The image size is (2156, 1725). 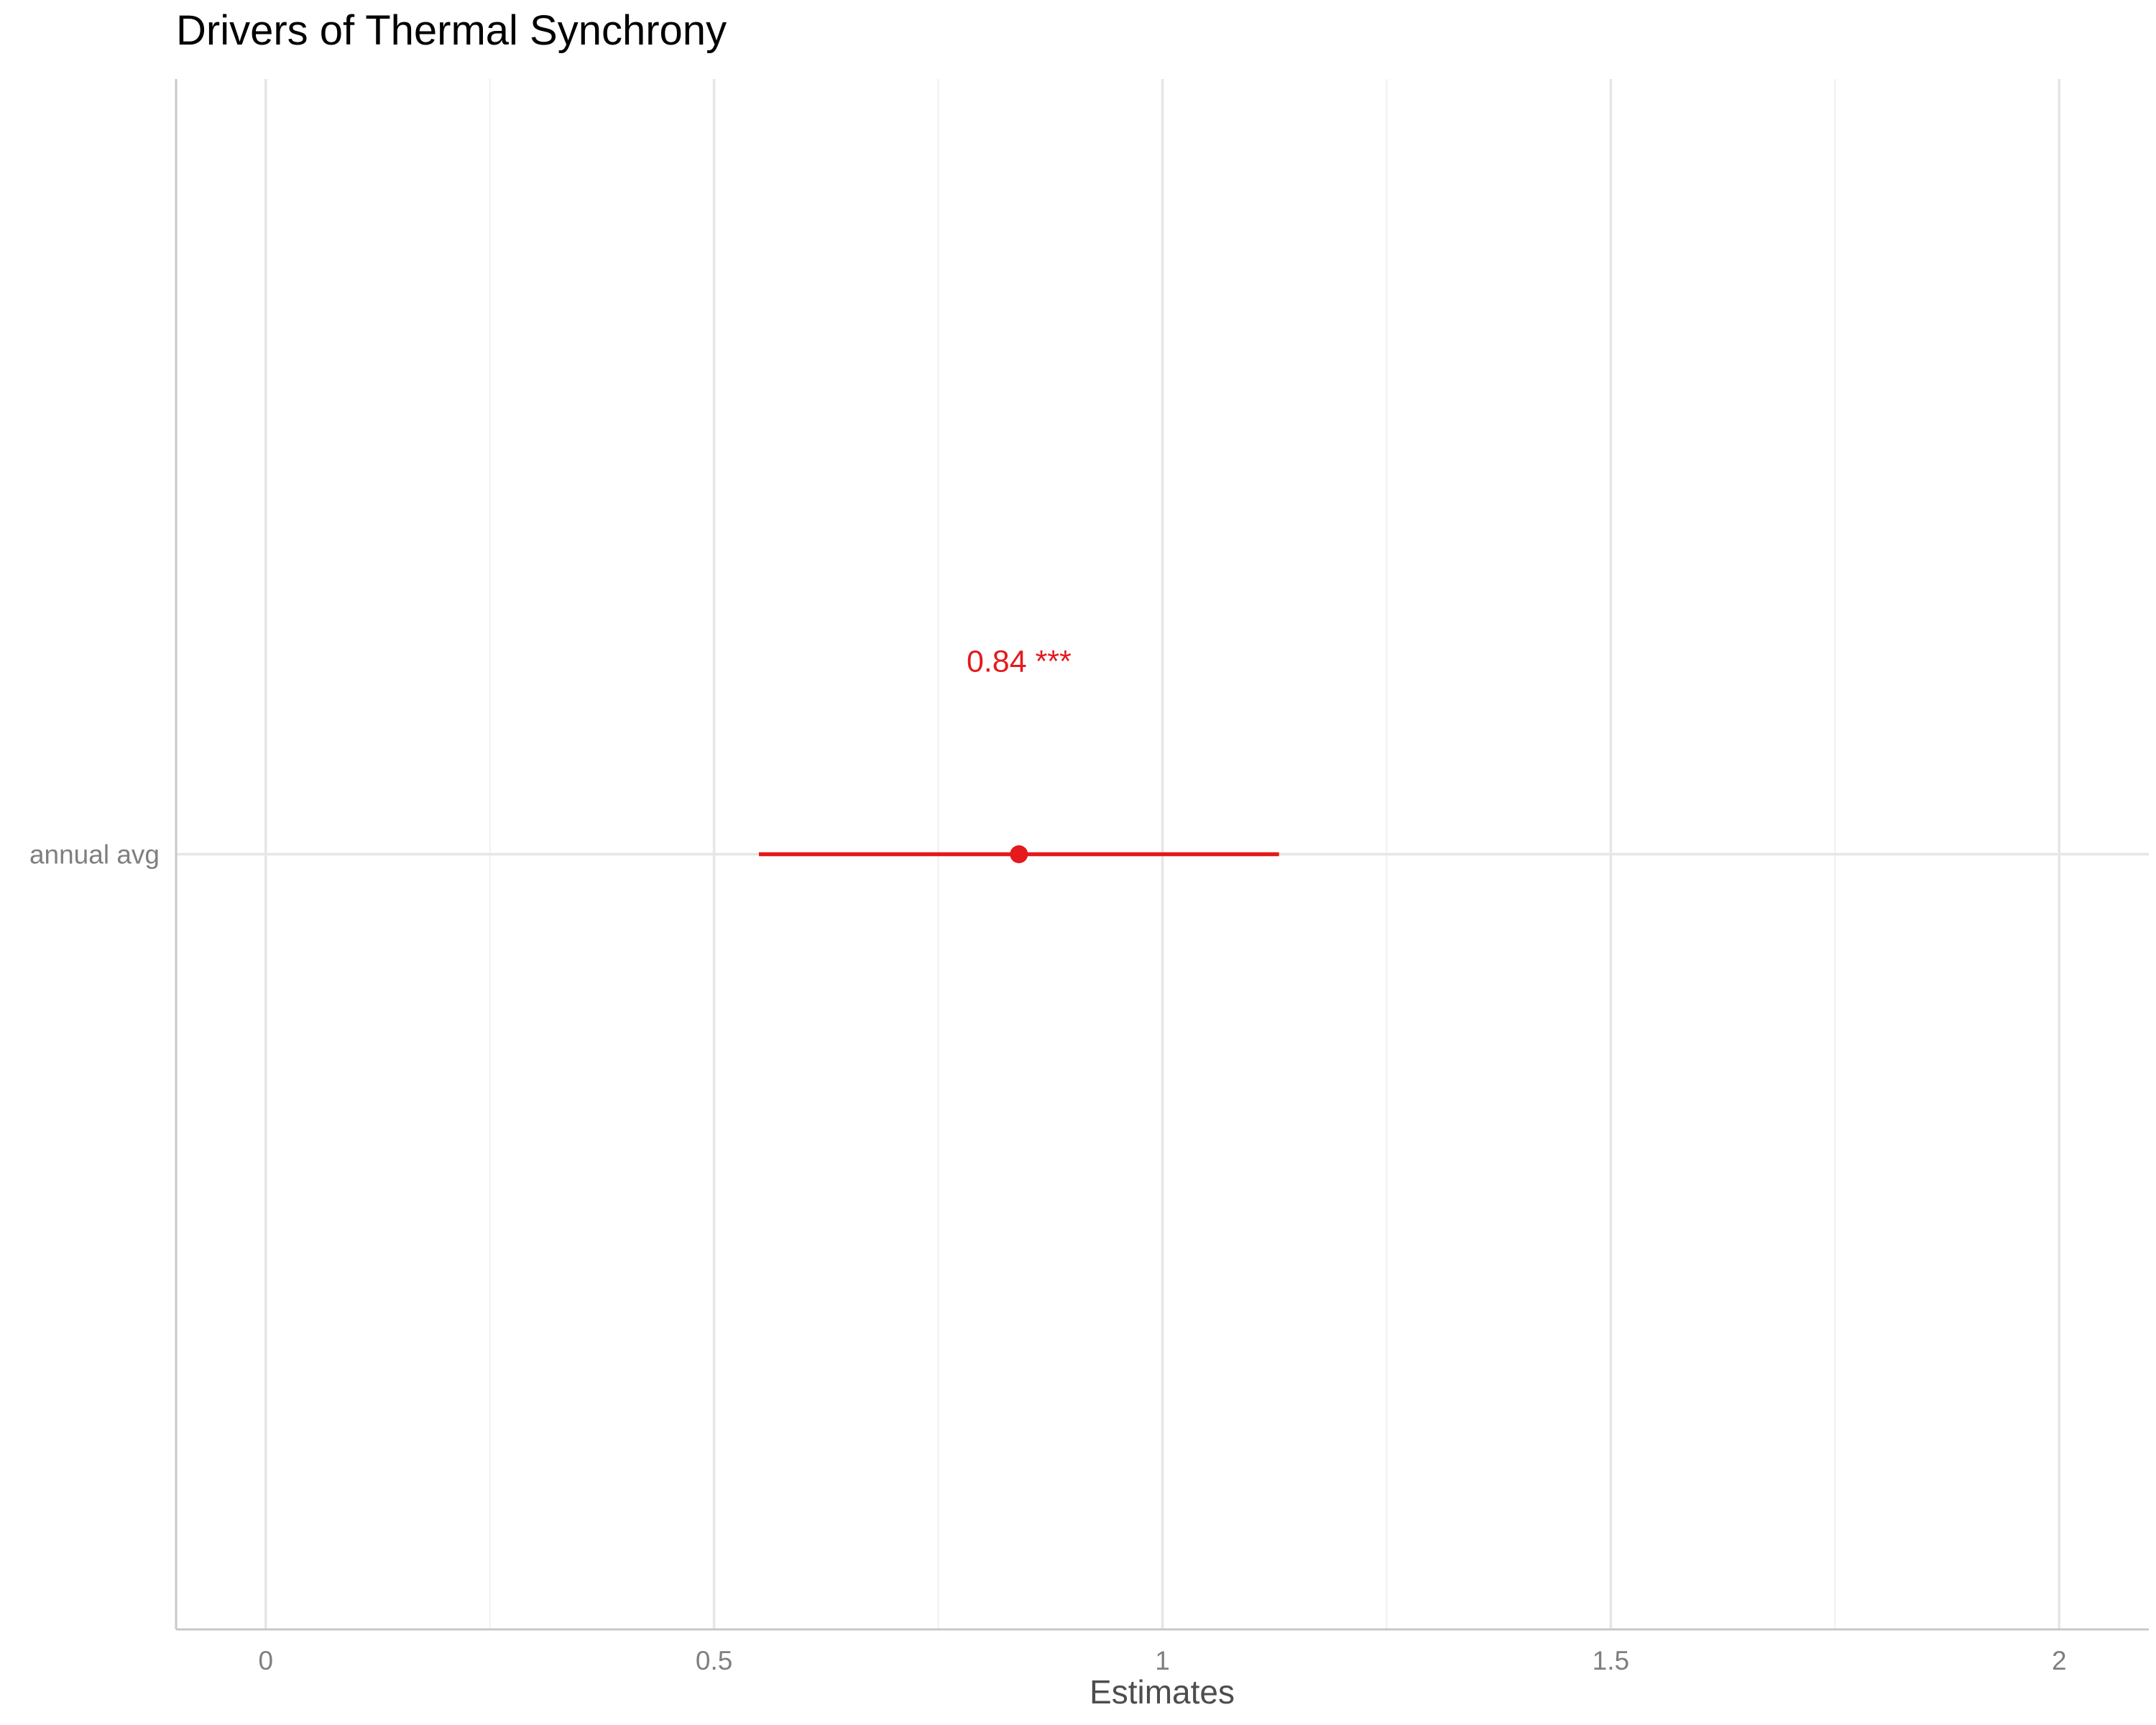 What do you see at coordinates (654, 757) in the screenshot?
I see `term-estimates: annual avg 0.84 ***` at bounding box center [654, 757].